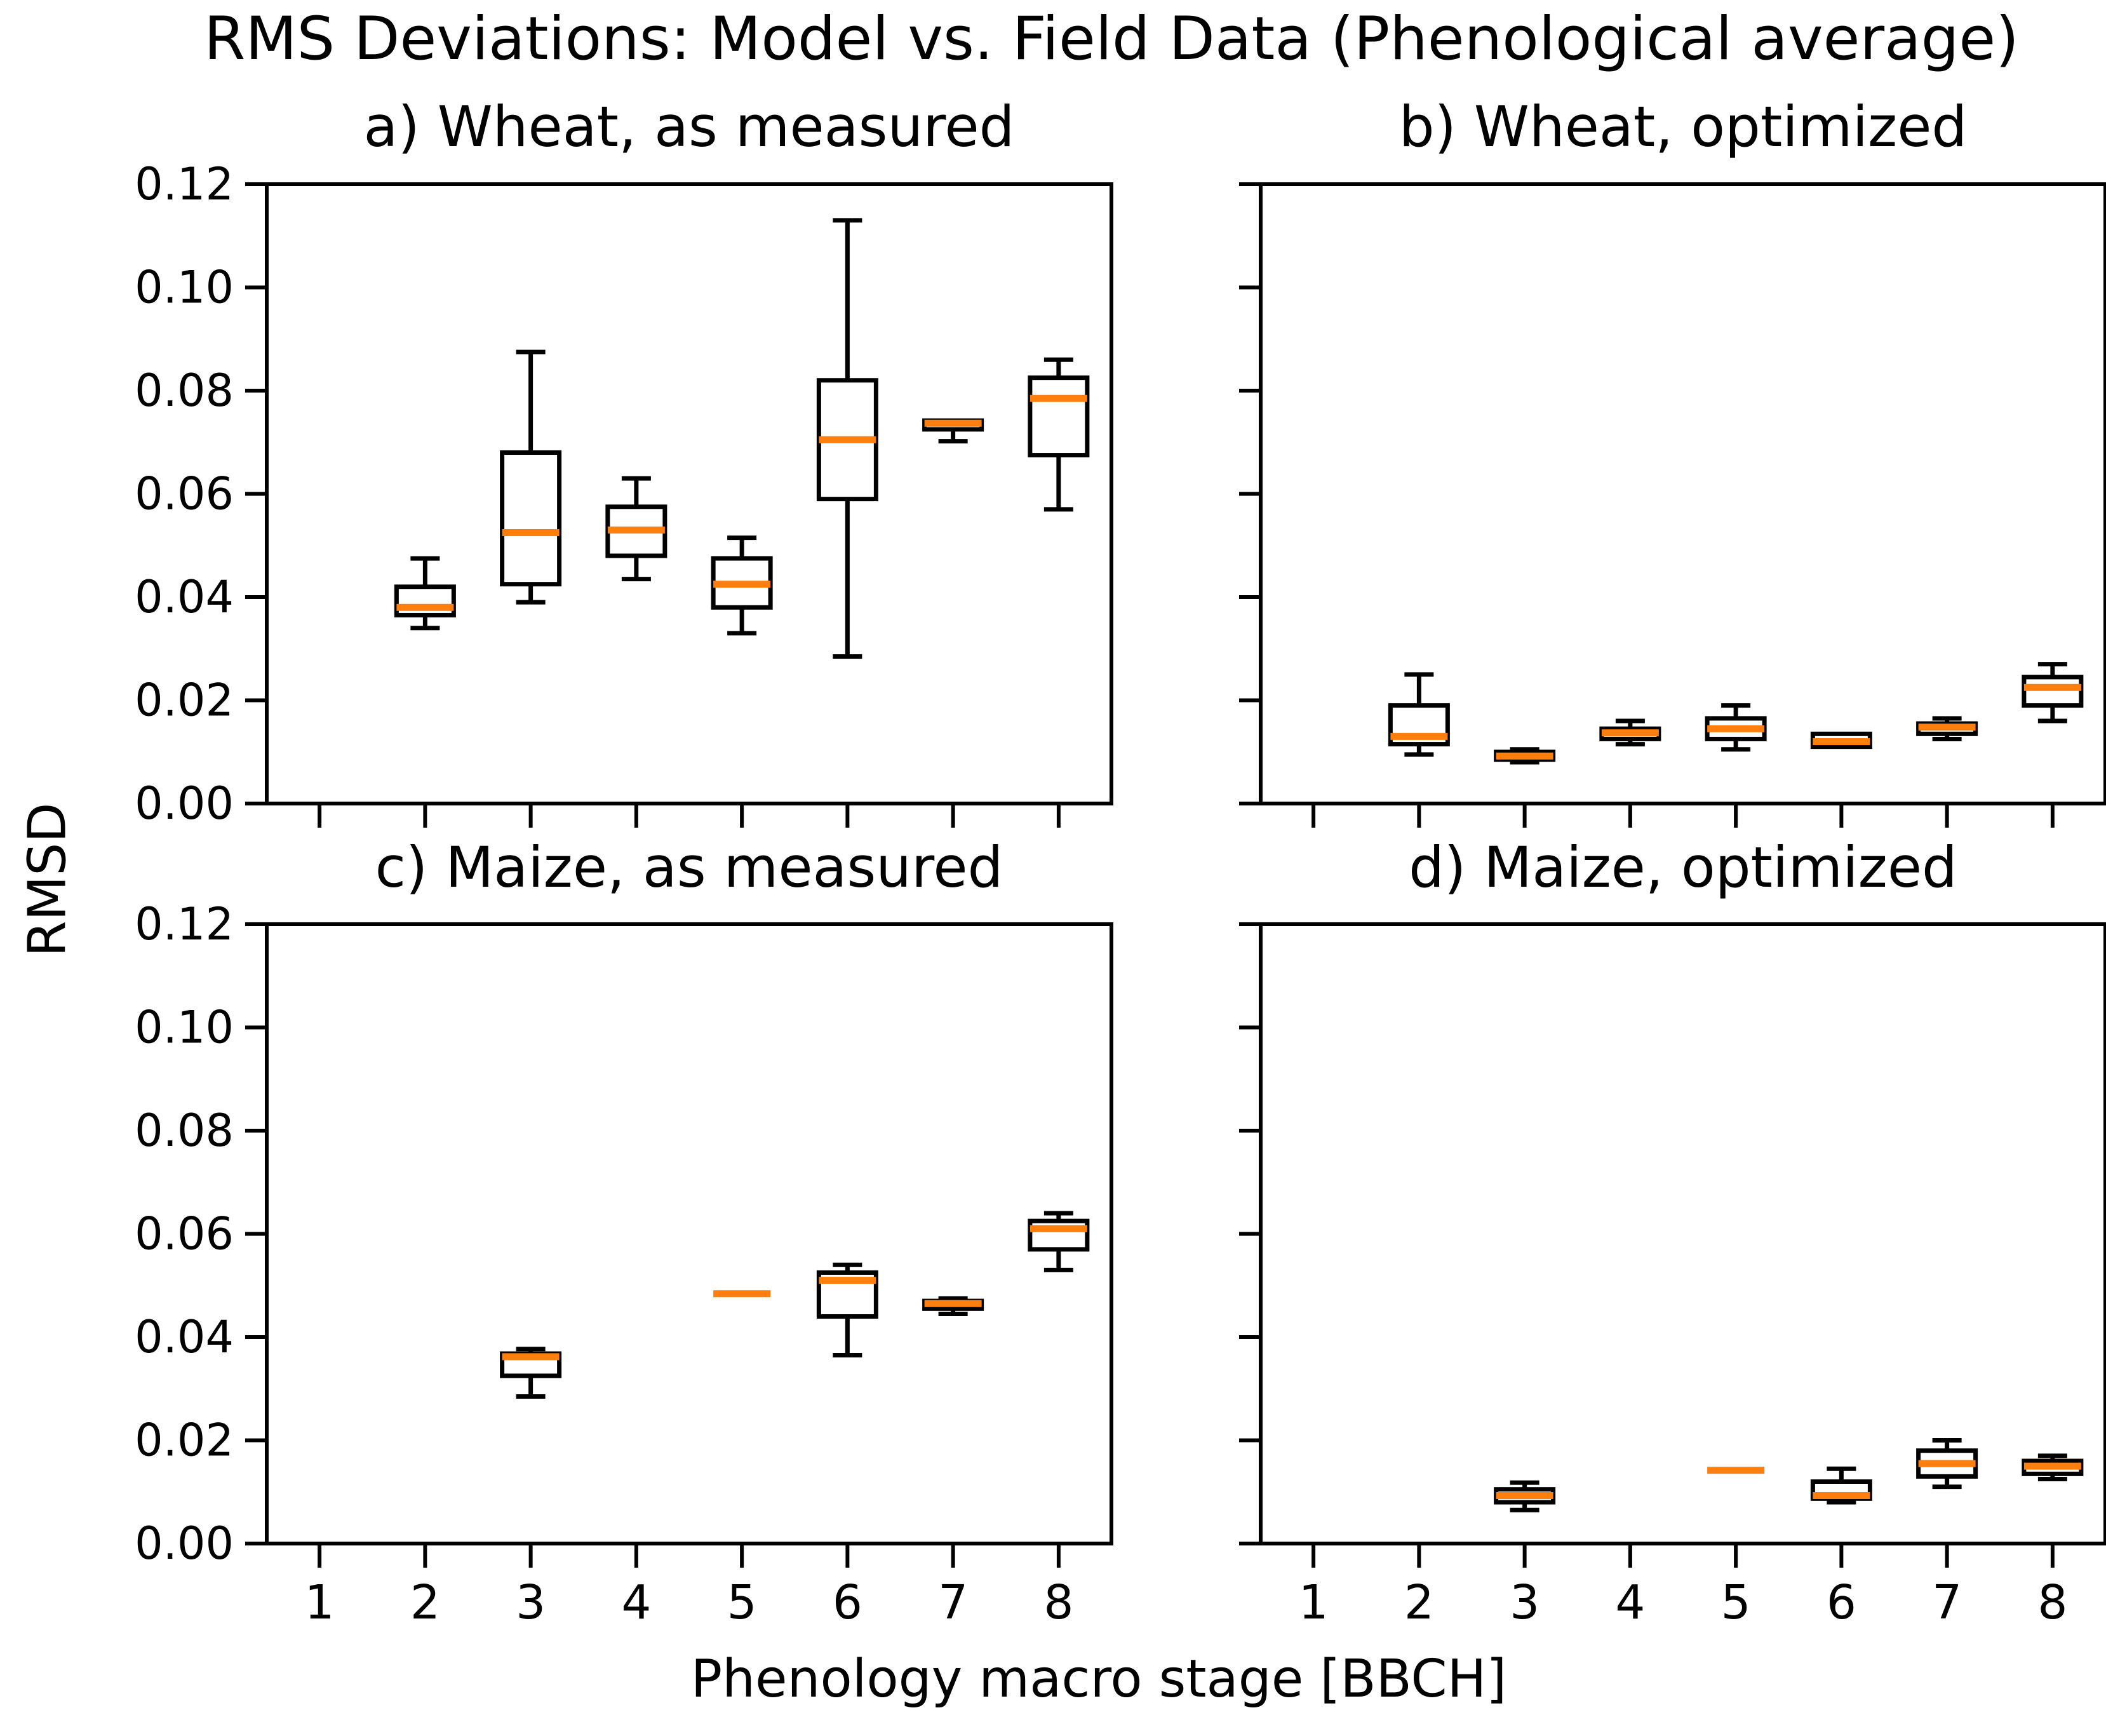  What do you see at coordinates (689, 867) in the screenshot?
I see `panel-c-title: c) Maize, as measured` at bounding box center [689, 867].